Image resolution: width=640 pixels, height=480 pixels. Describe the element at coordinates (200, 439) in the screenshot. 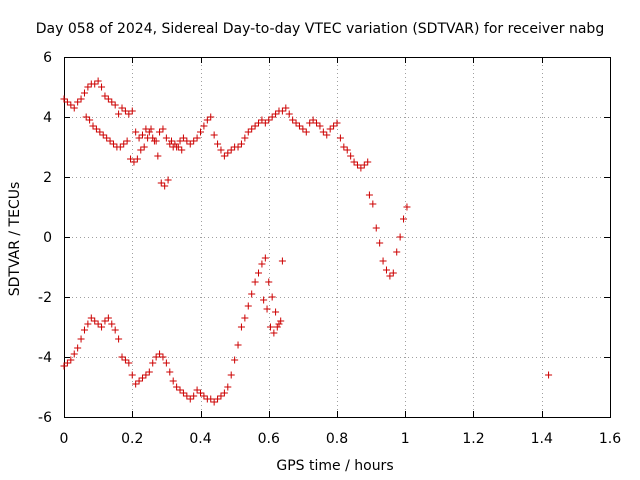

I see `x-tick-label: 0.4` at that location.